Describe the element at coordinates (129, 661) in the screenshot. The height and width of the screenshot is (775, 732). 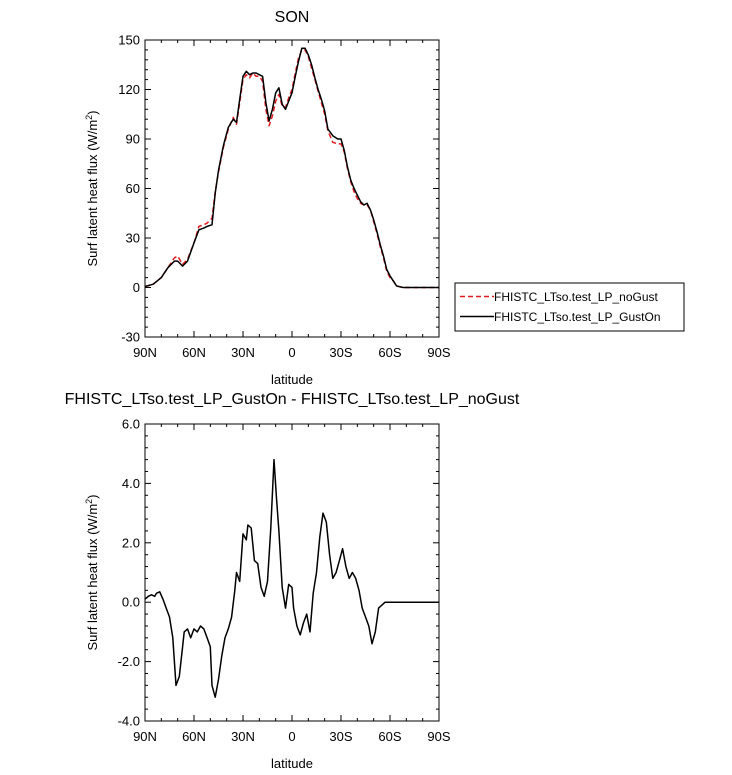
I see `y-tick-label: -2.0` at that location.